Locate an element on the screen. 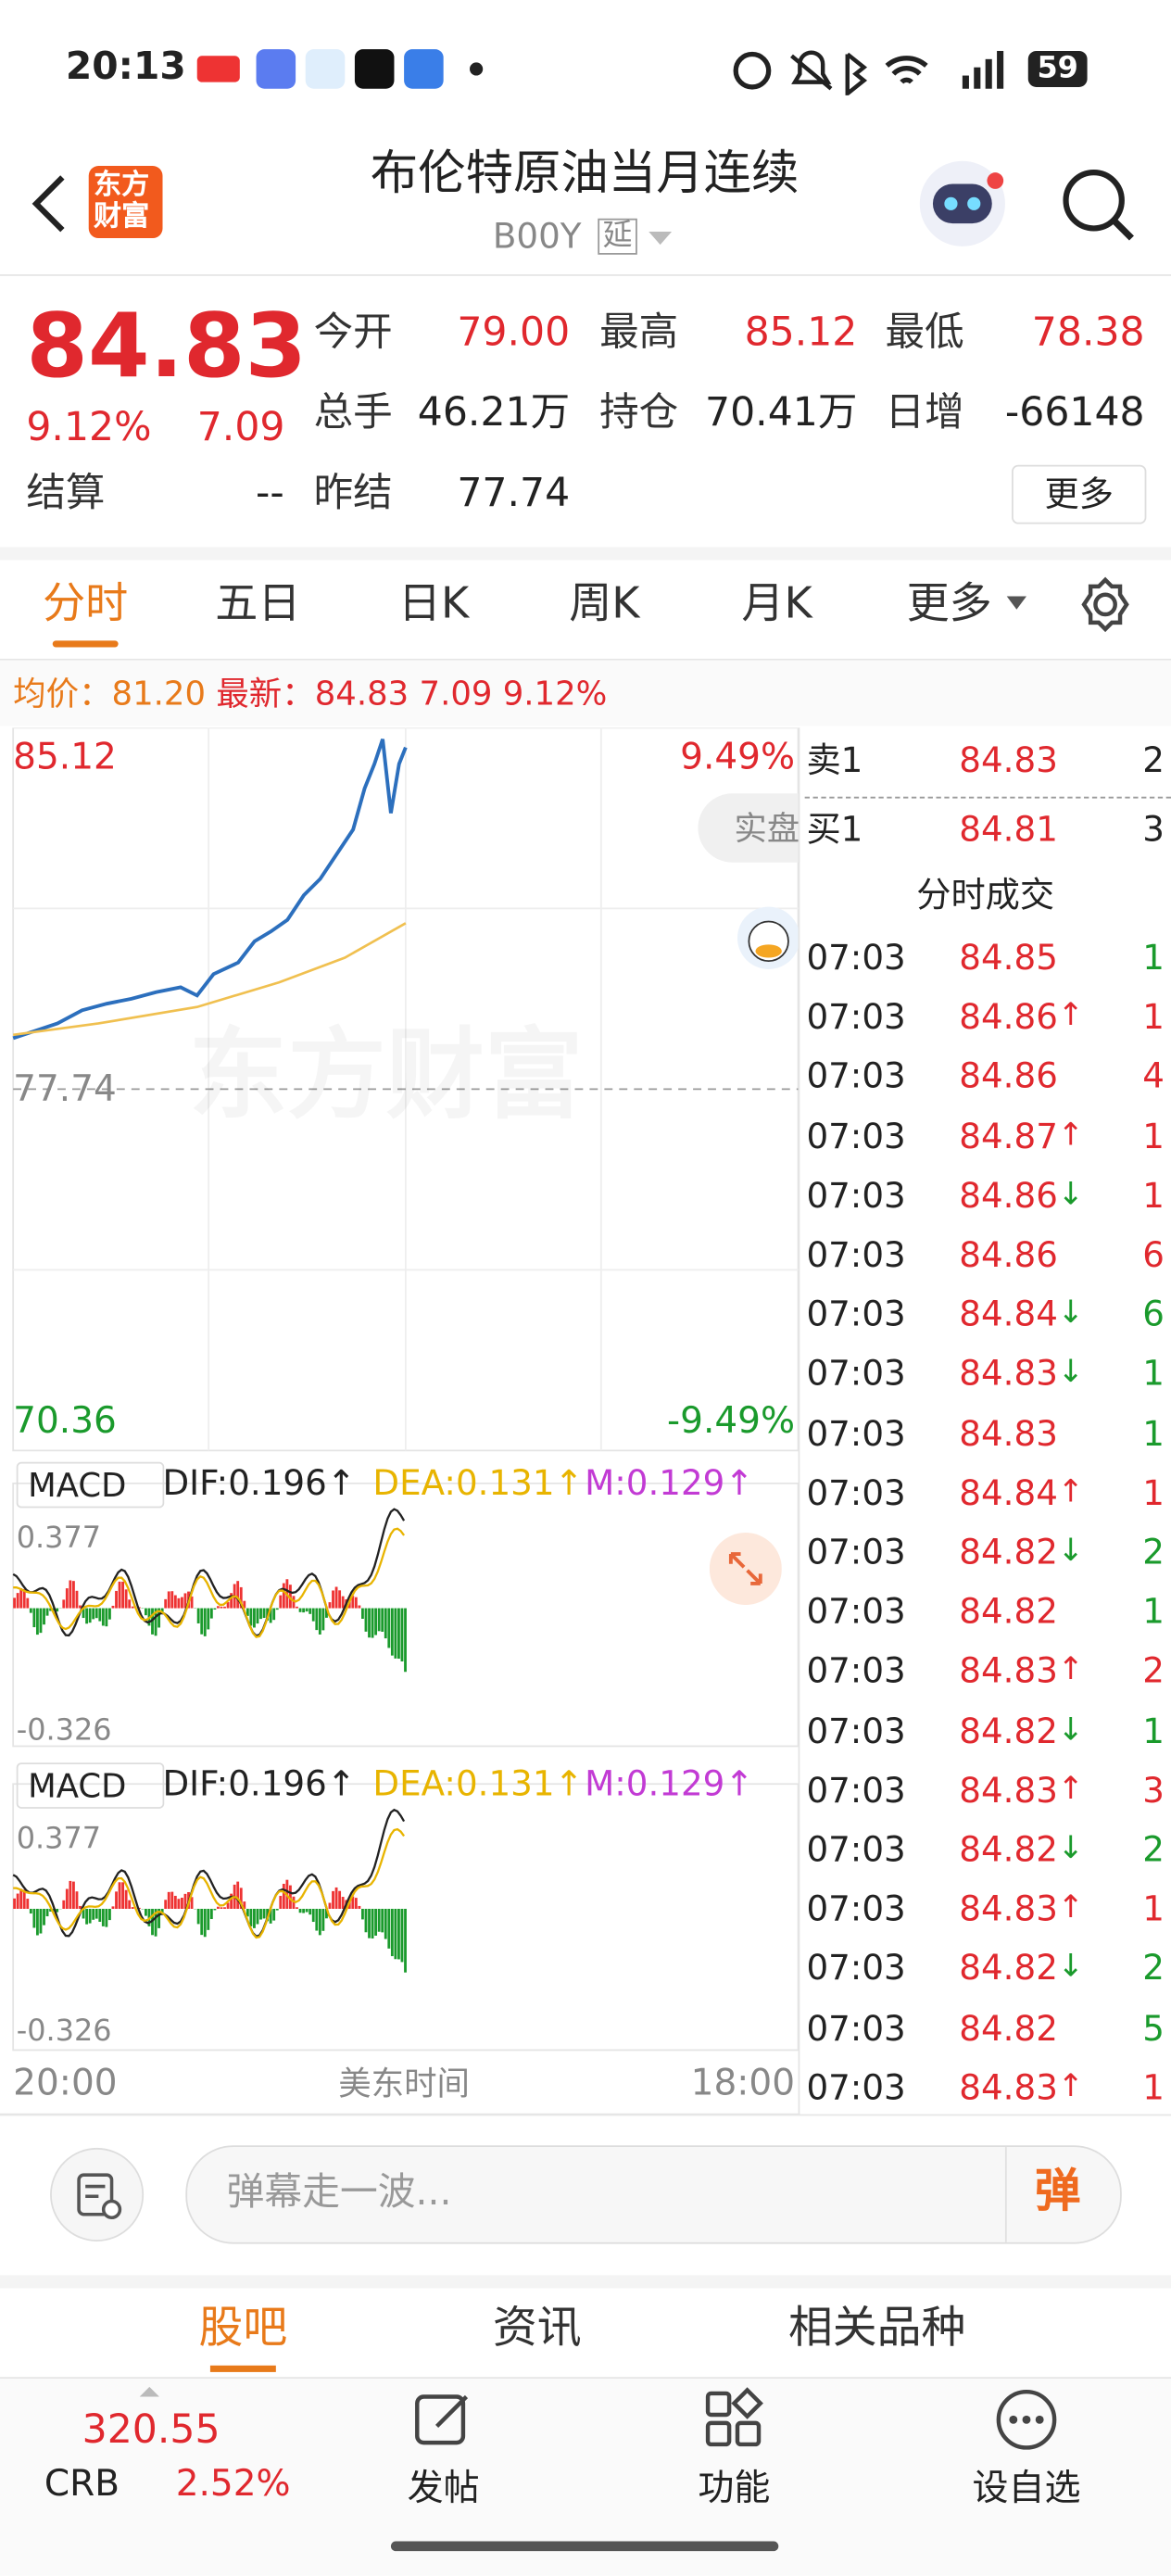  back-button is located at coordinates (48, 203).